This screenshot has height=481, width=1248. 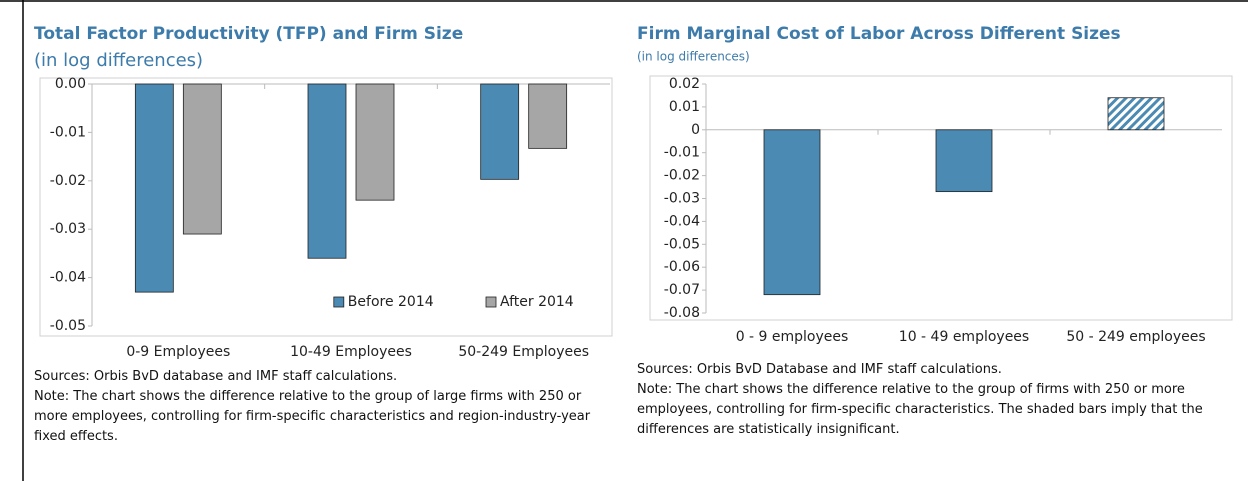 What do you see at coordinates (391, 302) in the screenshot?
I see `legend-label: Before 2014` at bounding box center [391, 302].